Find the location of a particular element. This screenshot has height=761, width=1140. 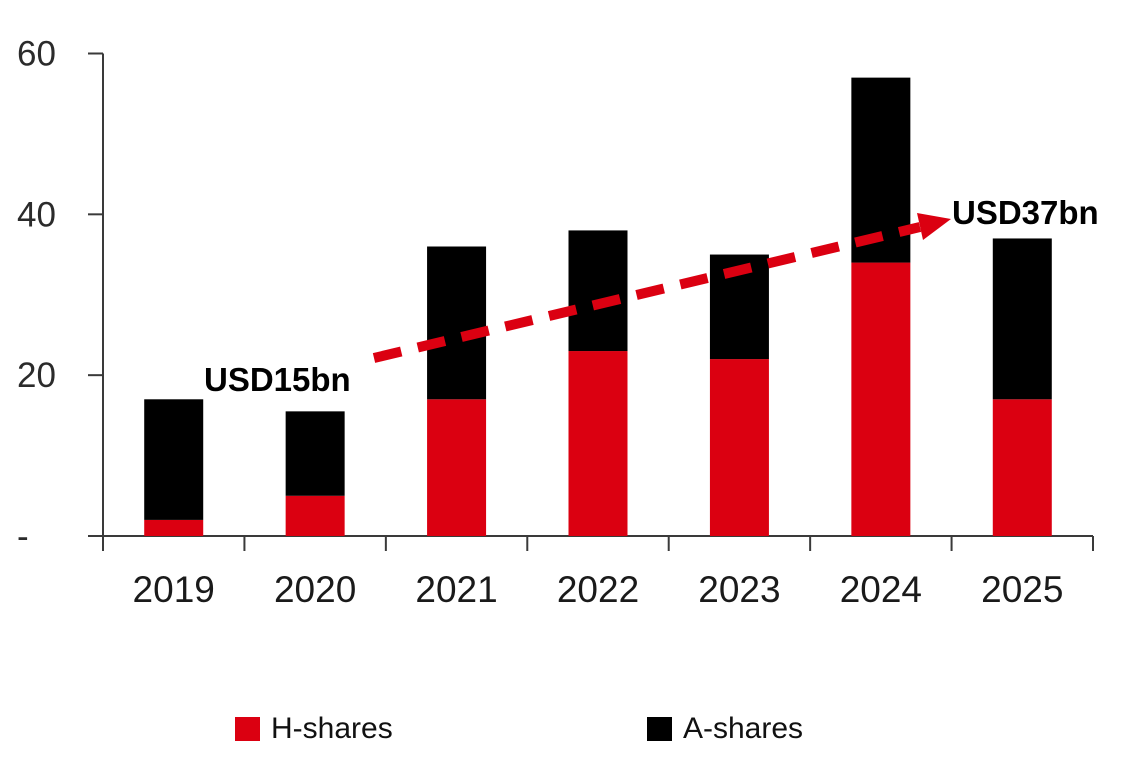

y-axis-label: 20 is located at coordinates (36, 375).